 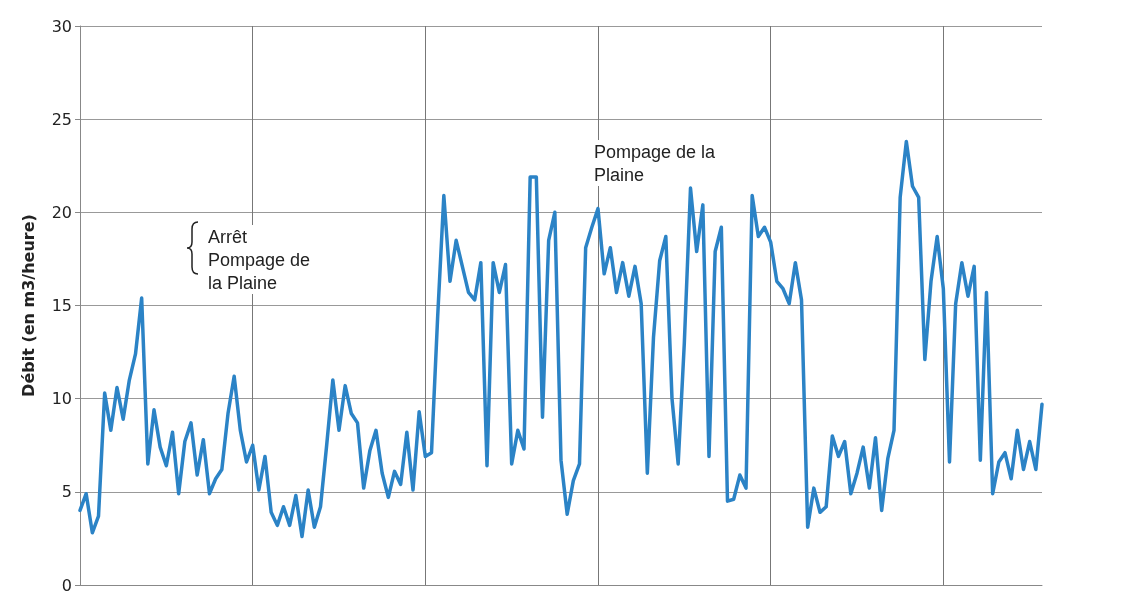 What do you see at coordinates (61, 26) in the screenshot?
I see `y-tick-label: 30` at bounding box center [61, 26].